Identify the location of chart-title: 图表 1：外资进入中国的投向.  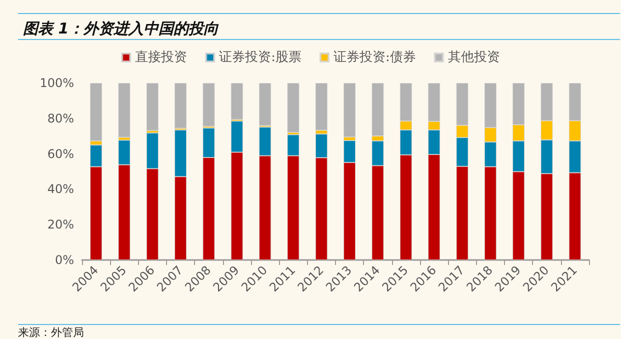
(121, 29).